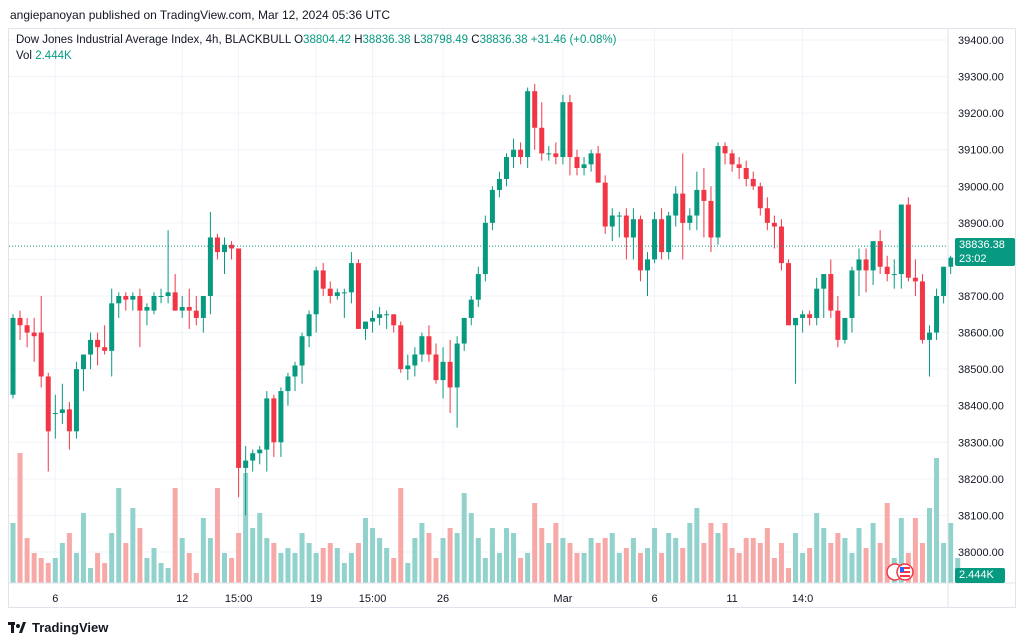 The width and height of the screenshot is (1024, 643). What do you see at coordinates (973, 259) in the screenshot?
I see `bar-countdown: 23:02` at bounding box center [973, 259].